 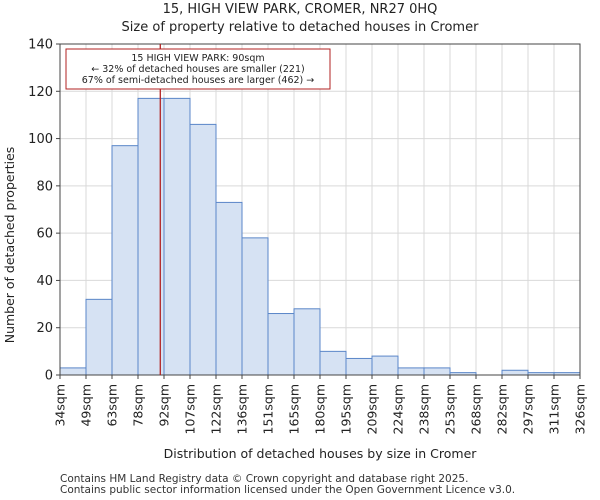 What do you see at coordinates (44, 281) in the screenshot?
I see `y-tick-label: 40` at bounding box center [44, 281].